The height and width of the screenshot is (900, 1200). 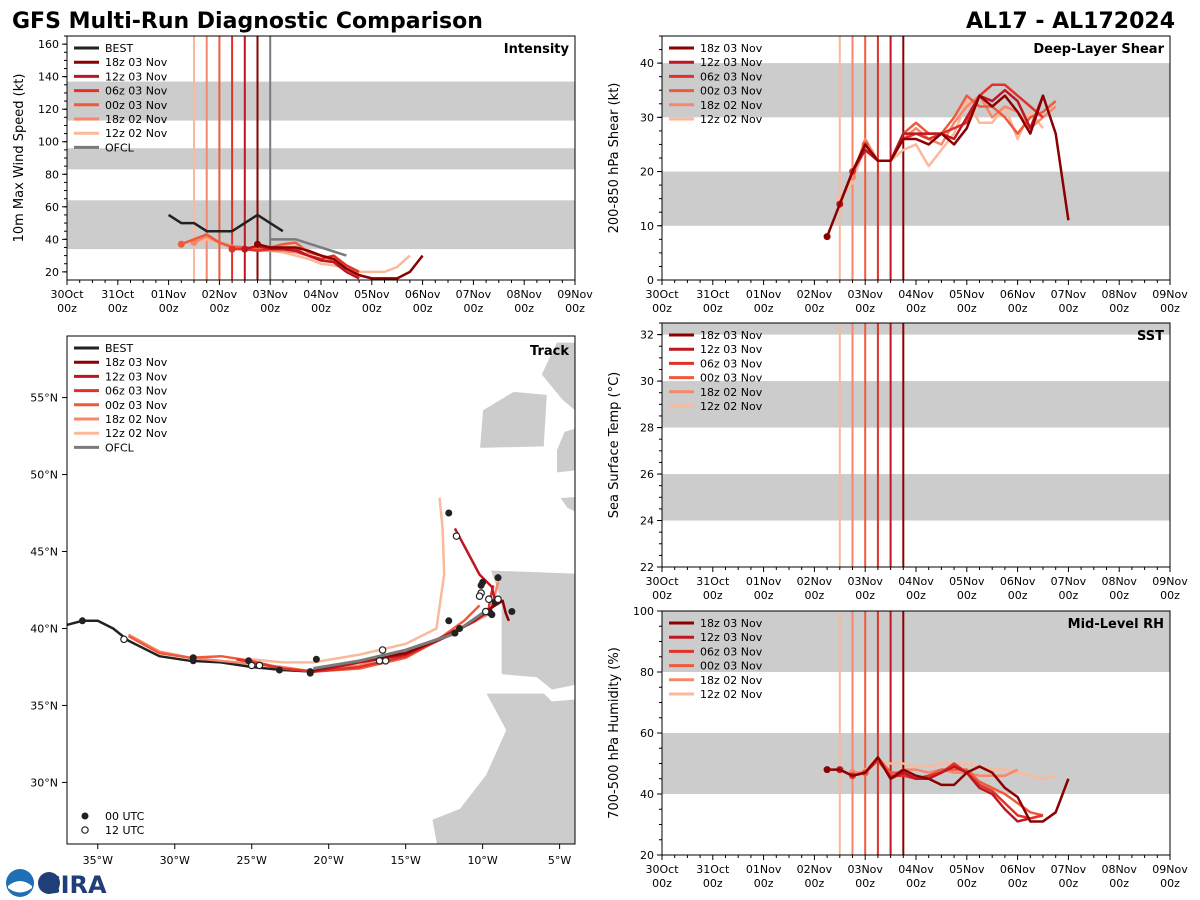 What do you see at coordinates (647, 381) in the screenshot?
I see `y-tick-label: 30` at bounding box center [647, 381].